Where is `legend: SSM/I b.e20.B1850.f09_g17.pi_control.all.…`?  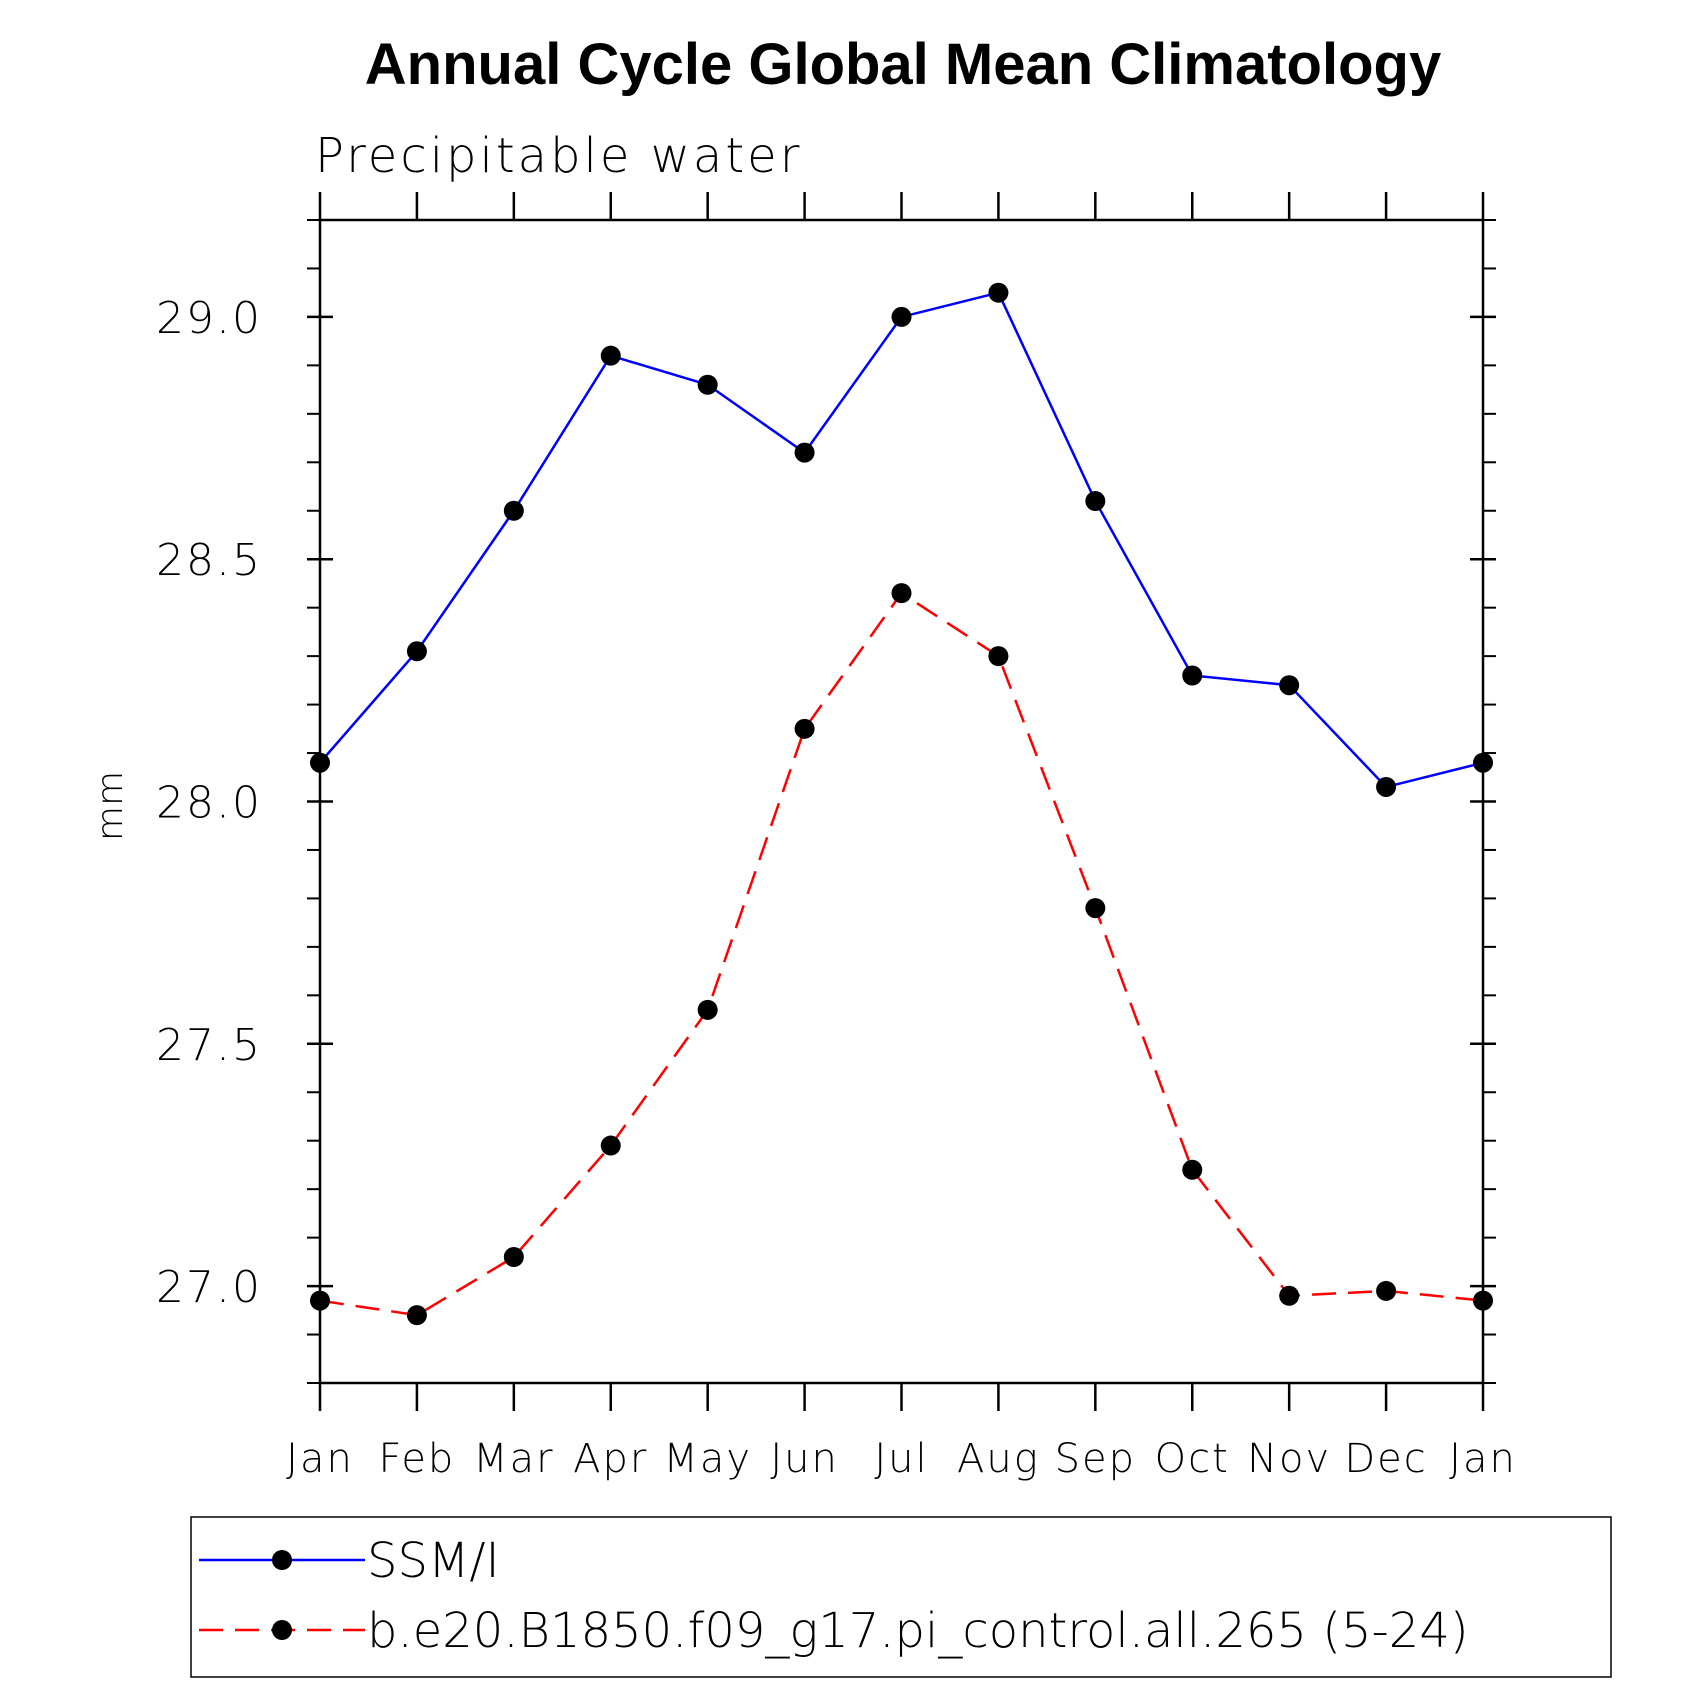
legend: SSM/I b.e20.B1850.f09_g17.pi_control.all.… is located at coordinates (901, 1597).